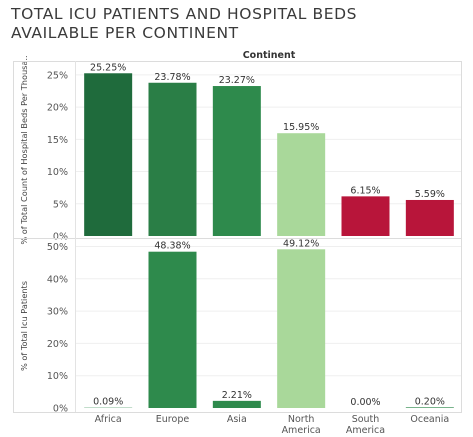  Describe the element at coordinates (60, 409) in the screenshot. I see `icu-y-tick-label: 0%` at that location.